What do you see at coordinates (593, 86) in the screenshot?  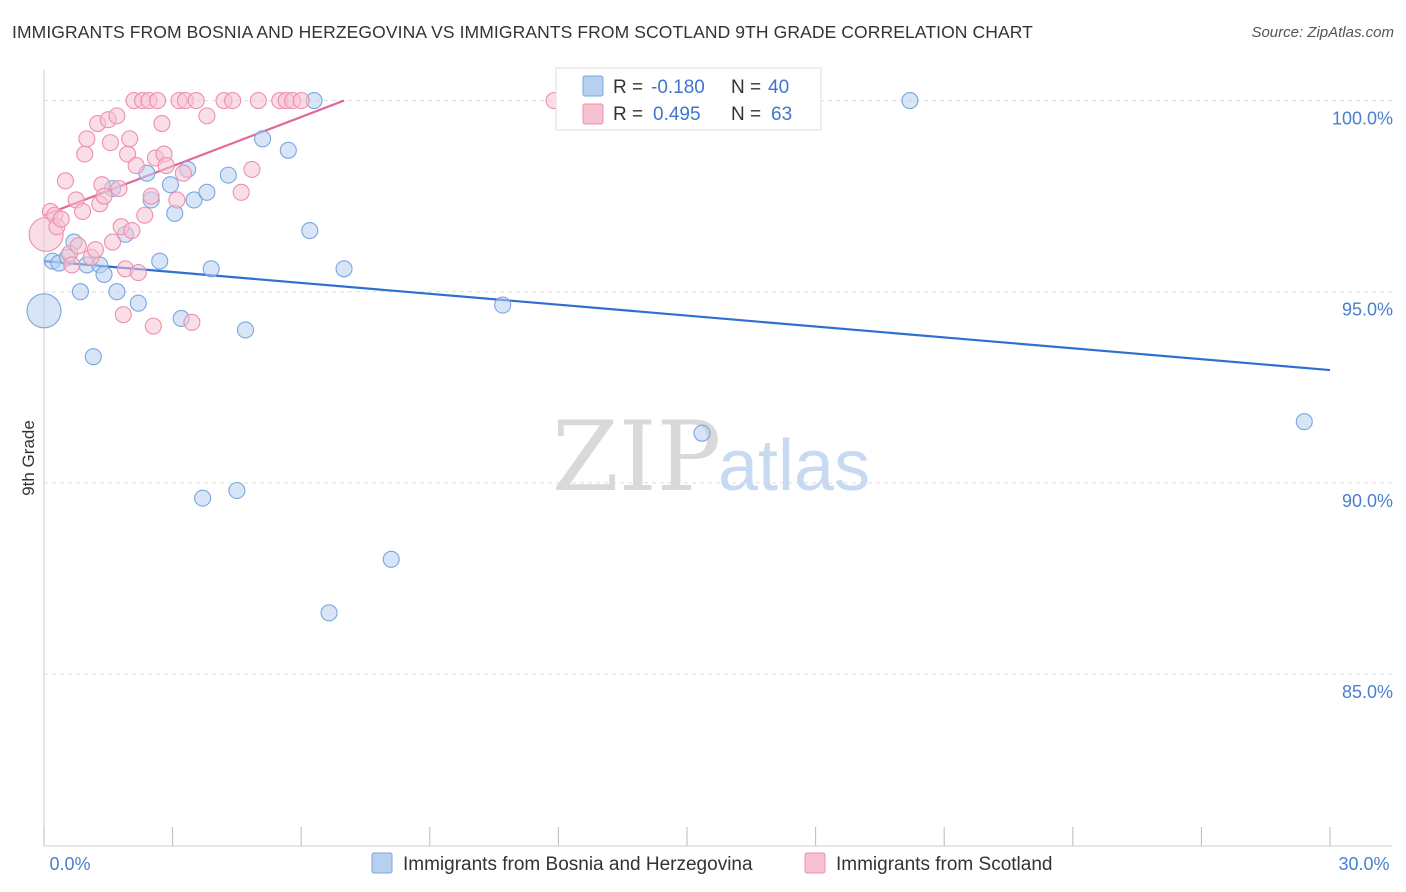 I see `legend-swatch-blue` at bounding box center [593, 86].